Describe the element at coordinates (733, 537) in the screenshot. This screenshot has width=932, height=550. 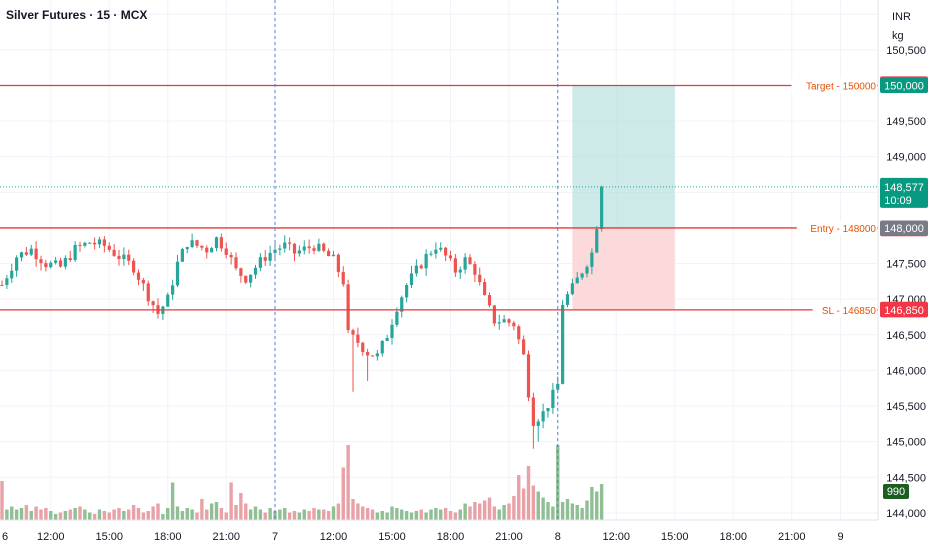
I see `time-tick-label: 18:00` at that location.